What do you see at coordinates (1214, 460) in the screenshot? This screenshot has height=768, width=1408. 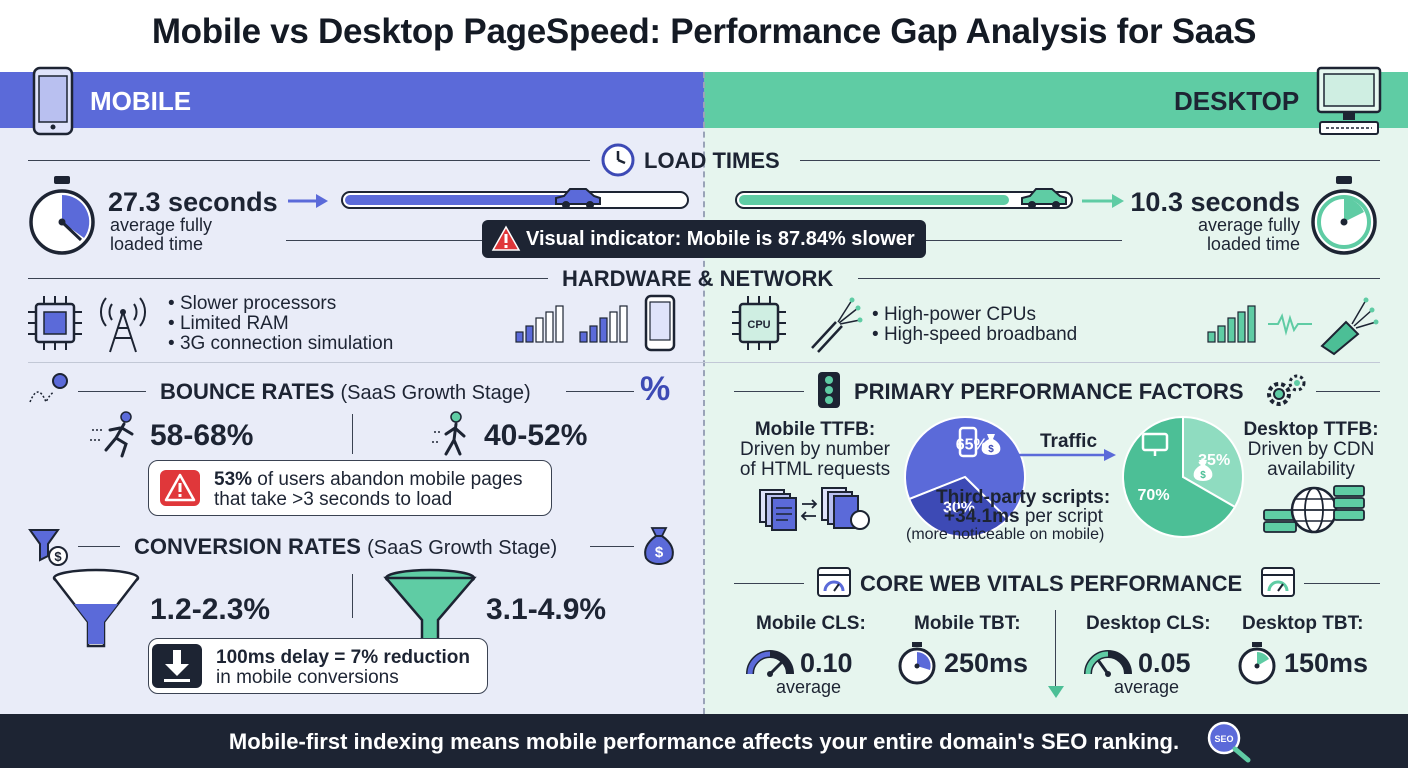 I see `pie-label-d-0: 35%` at bounding box center [1214, 460].